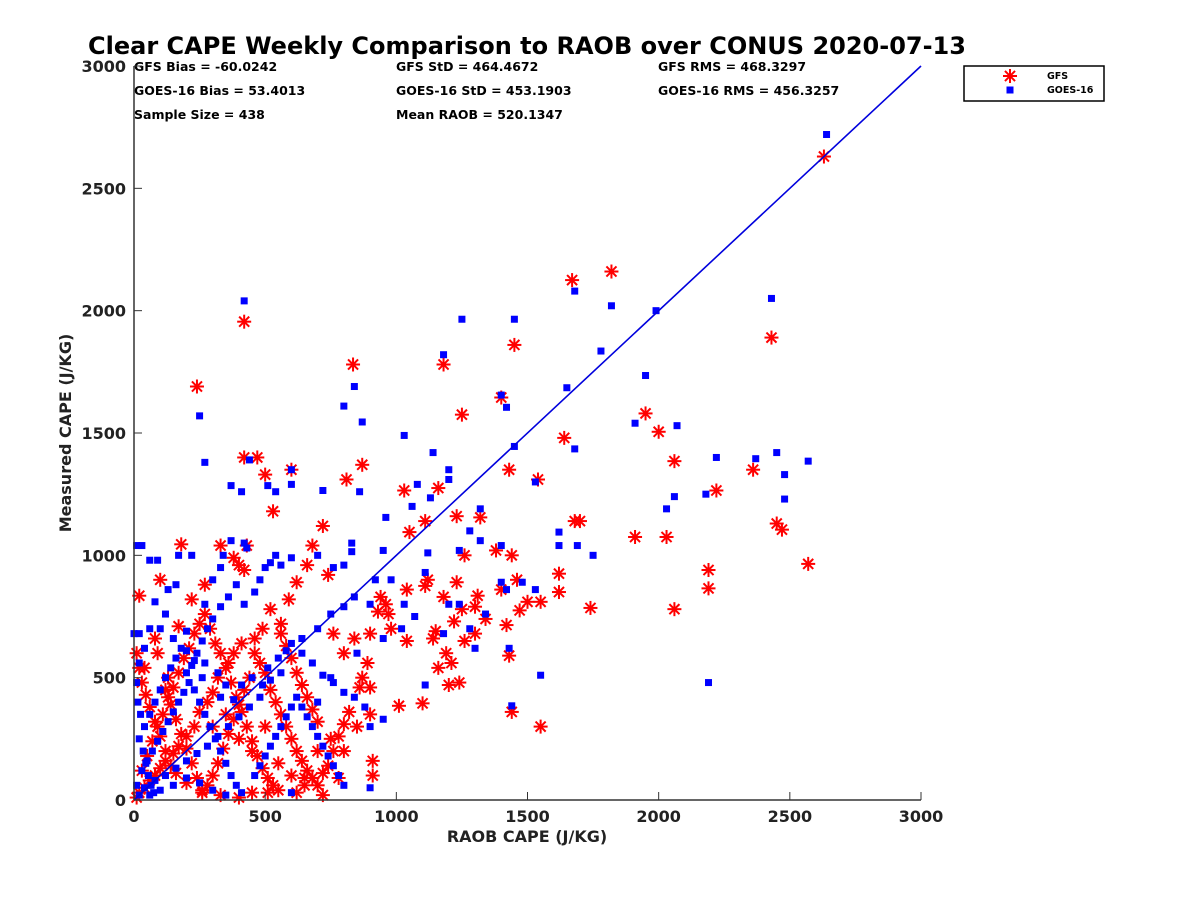  What do you see at coordinates (467, 66) in the screenshot?
I see `stat-gfs-std: GFS StD = 464.4672` at bounding box center [467, 66].